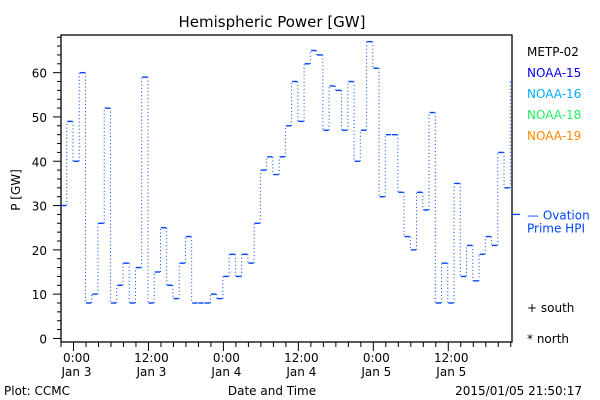 Image resolution: width=600 pixels, height=400 pixels. Describe the element at coordinates (518, 391) in the screenshot. I see `footer-right: 2015/01/05 21:50:17` at that location.